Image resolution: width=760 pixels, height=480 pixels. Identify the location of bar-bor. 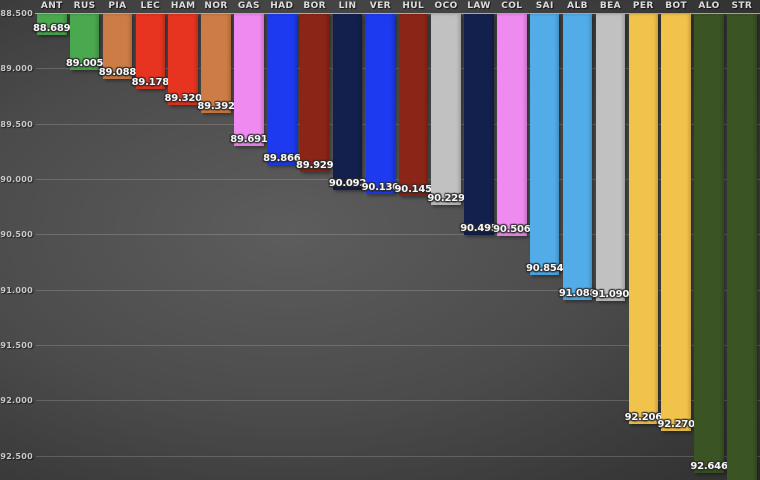
(314, 93).